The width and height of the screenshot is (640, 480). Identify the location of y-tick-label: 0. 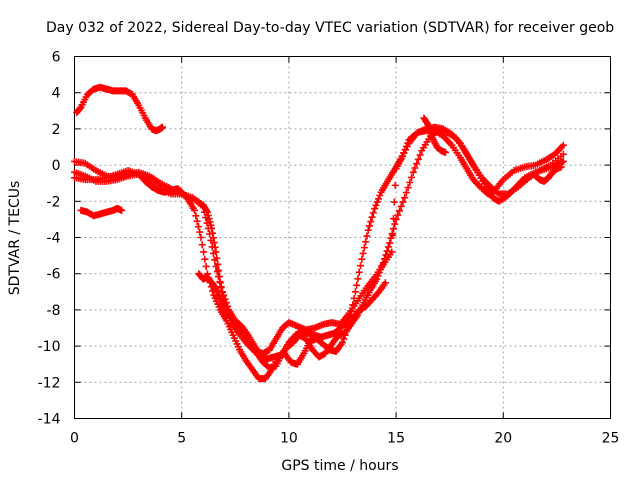
(56, 166).